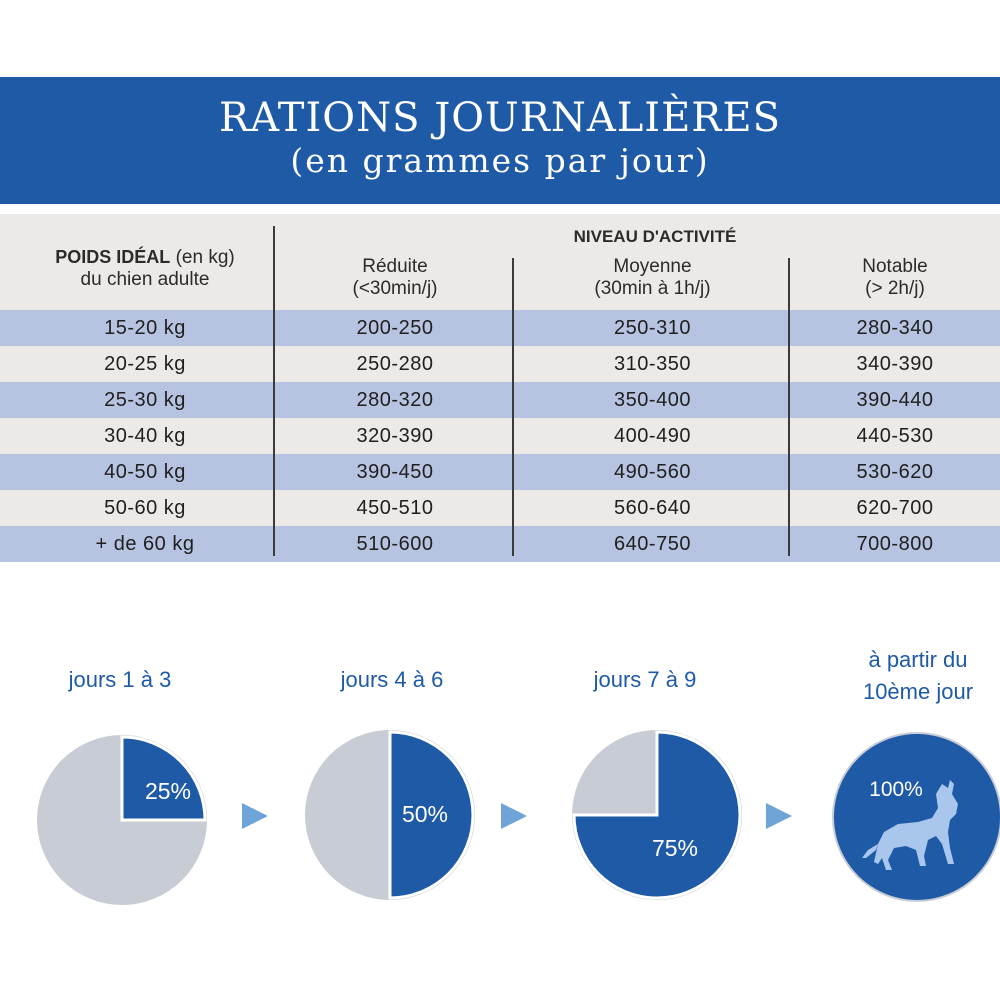 The width and height of the screenshot is (1000, 1000). I want to click on step-label-4: à partir du 10ème jour, so click(909, 676).